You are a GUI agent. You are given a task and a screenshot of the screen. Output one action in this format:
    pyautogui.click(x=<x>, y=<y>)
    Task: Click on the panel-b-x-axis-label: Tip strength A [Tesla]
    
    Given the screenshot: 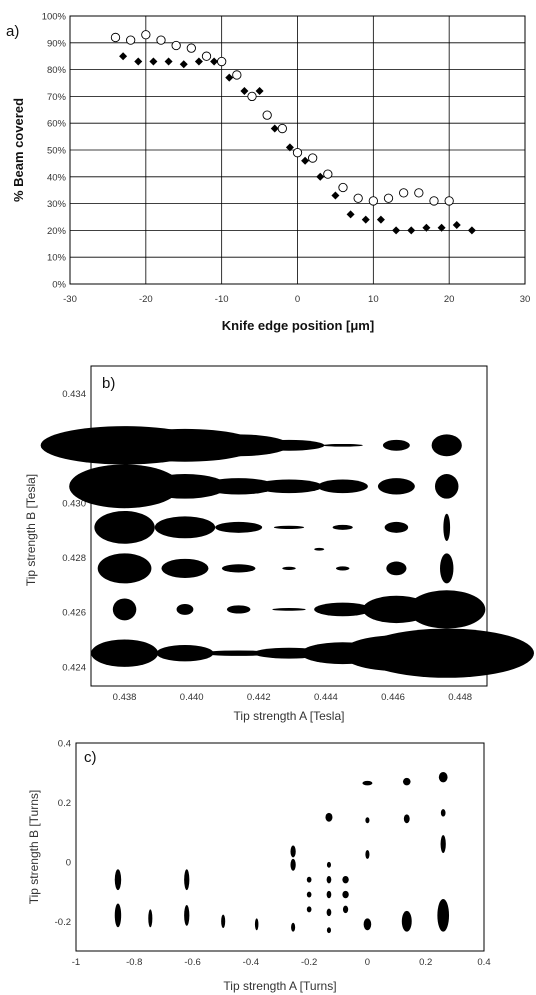 What is the action you would take?
    pyautogui.click(x=289, y=716)
    